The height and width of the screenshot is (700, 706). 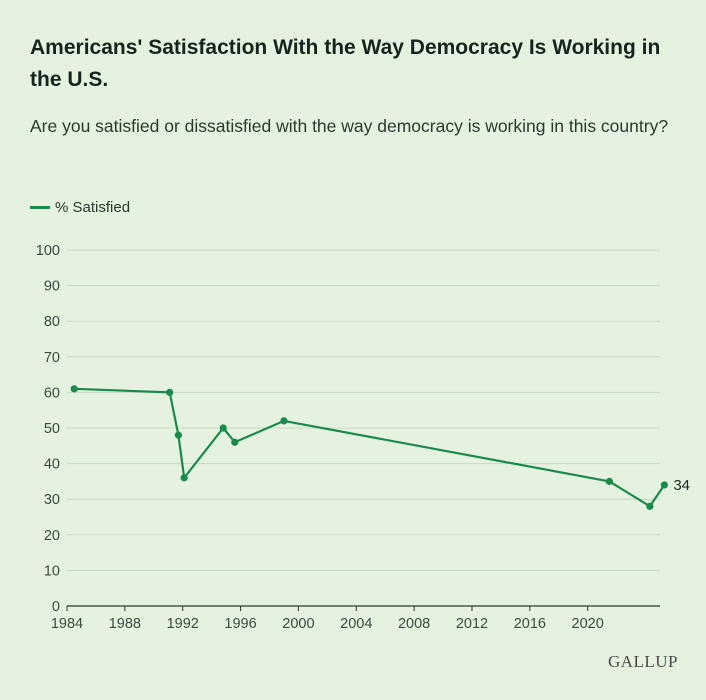 I want to click on legend-line-swatch, so click(x=40, y=207).